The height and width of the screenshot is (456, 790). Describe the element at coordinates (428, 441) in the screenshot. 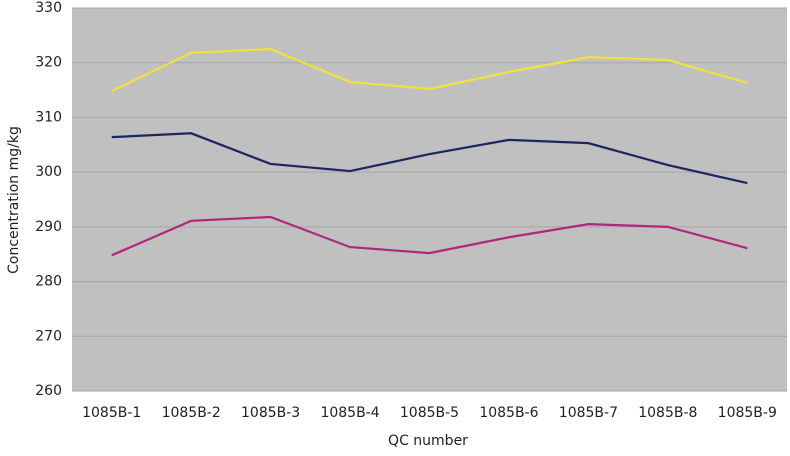

I see `x-axis-title: QC number` at that location.